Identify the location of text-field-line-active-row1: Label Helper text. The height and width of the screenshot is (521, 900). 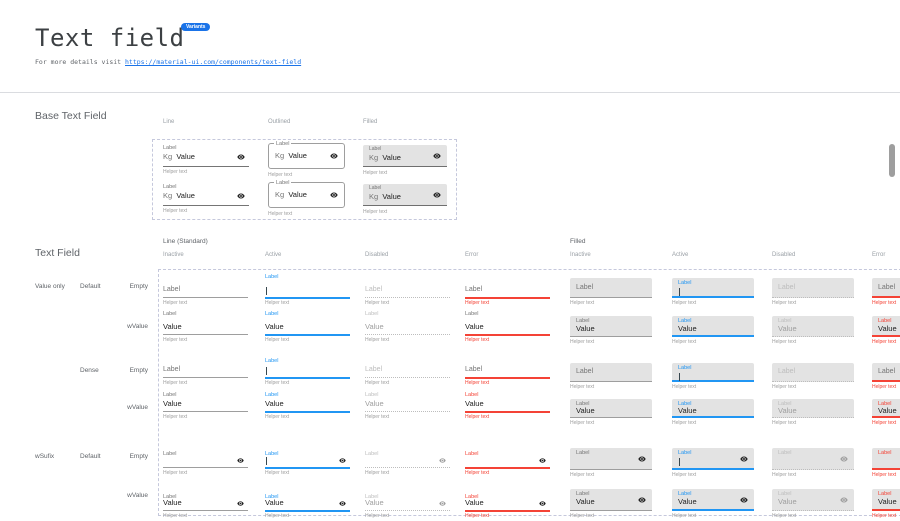
(307, 291).